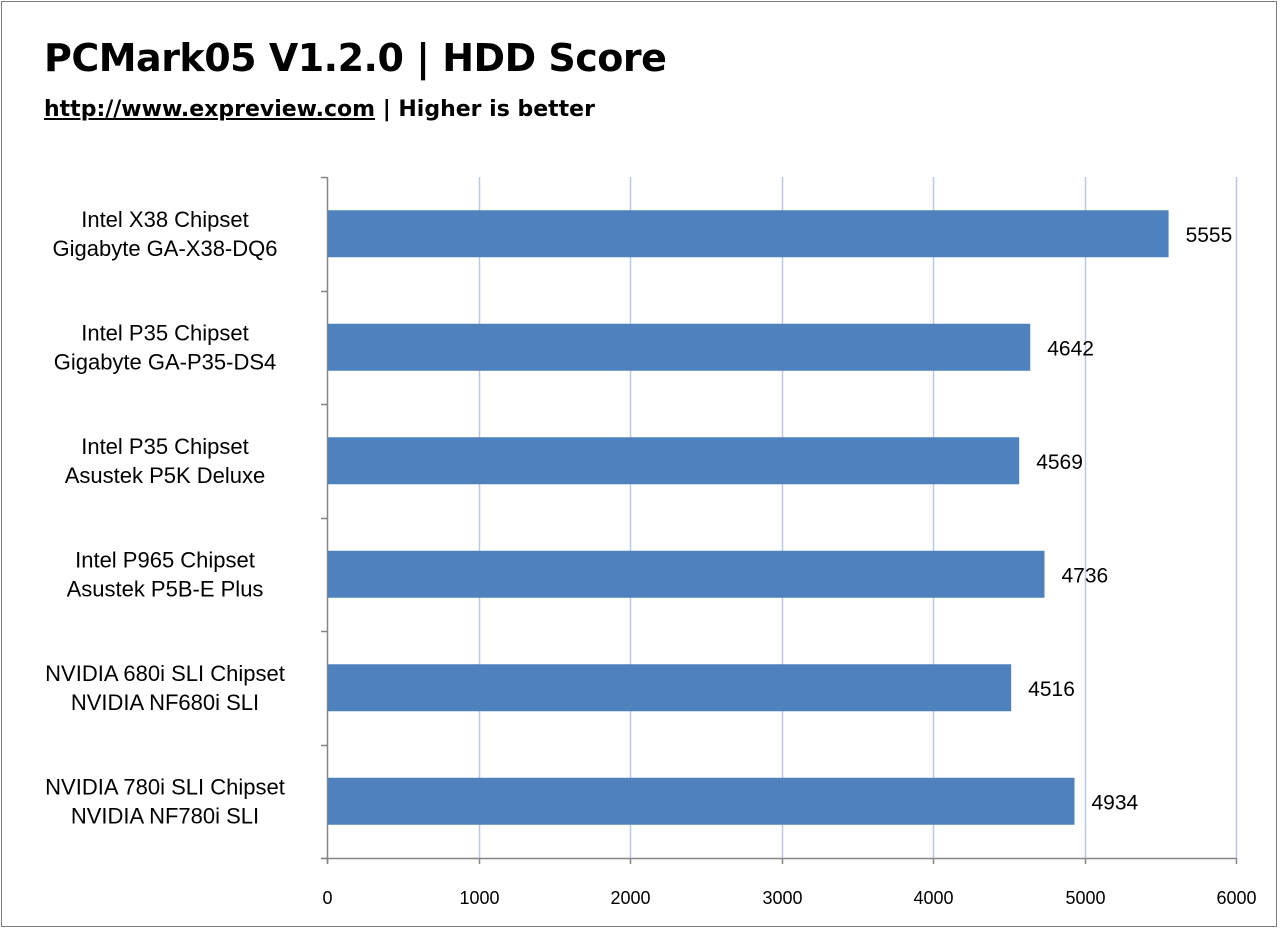 The height and width of the screenshot is (930, 1280). Describe the element at coordinates (165, 475) in the screenshot. I see `category-label: Asustek P5K Deluxe` at that location.